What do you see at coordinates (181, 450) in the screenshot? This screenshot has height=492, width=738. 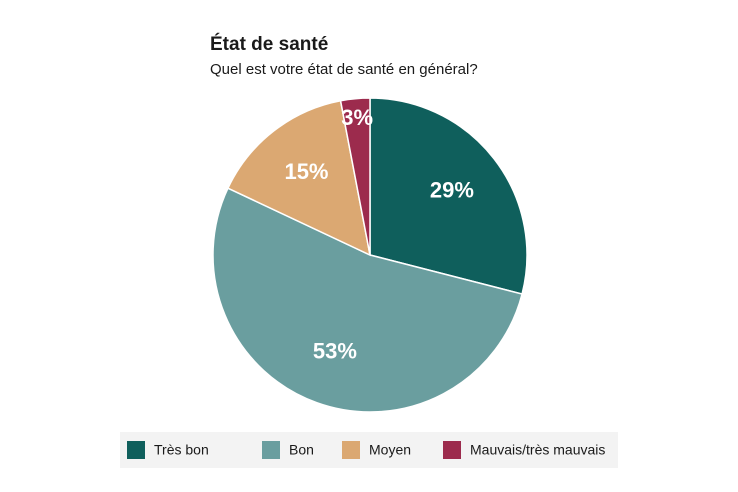 I see `legend-label: Très bon` at bounding box center [181, 450].